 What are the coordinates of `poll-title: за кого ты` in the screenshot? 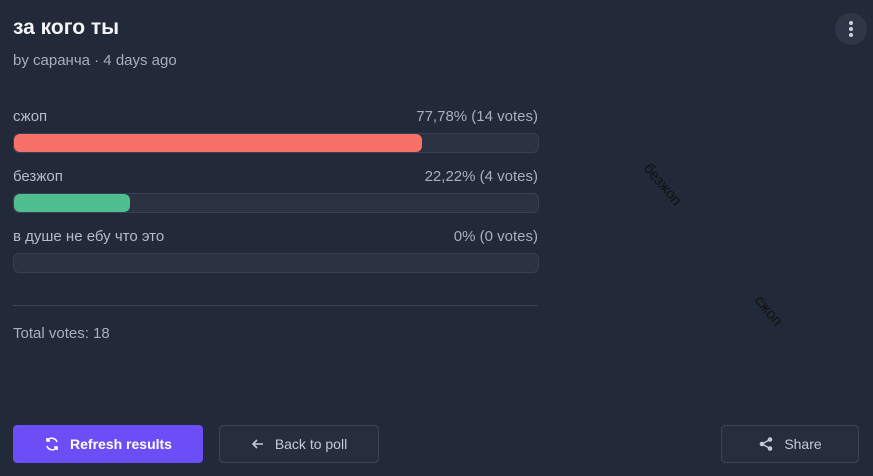 It's located at (66, 27).